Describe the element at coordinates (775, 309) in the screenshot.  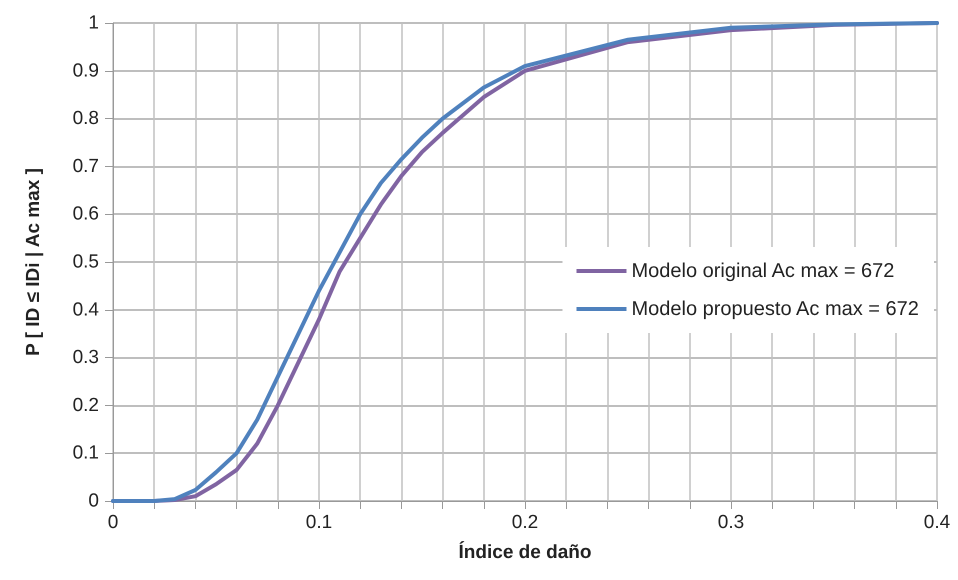
I see `legend-label: Modelo propuesto Ac max = 672` at that location.